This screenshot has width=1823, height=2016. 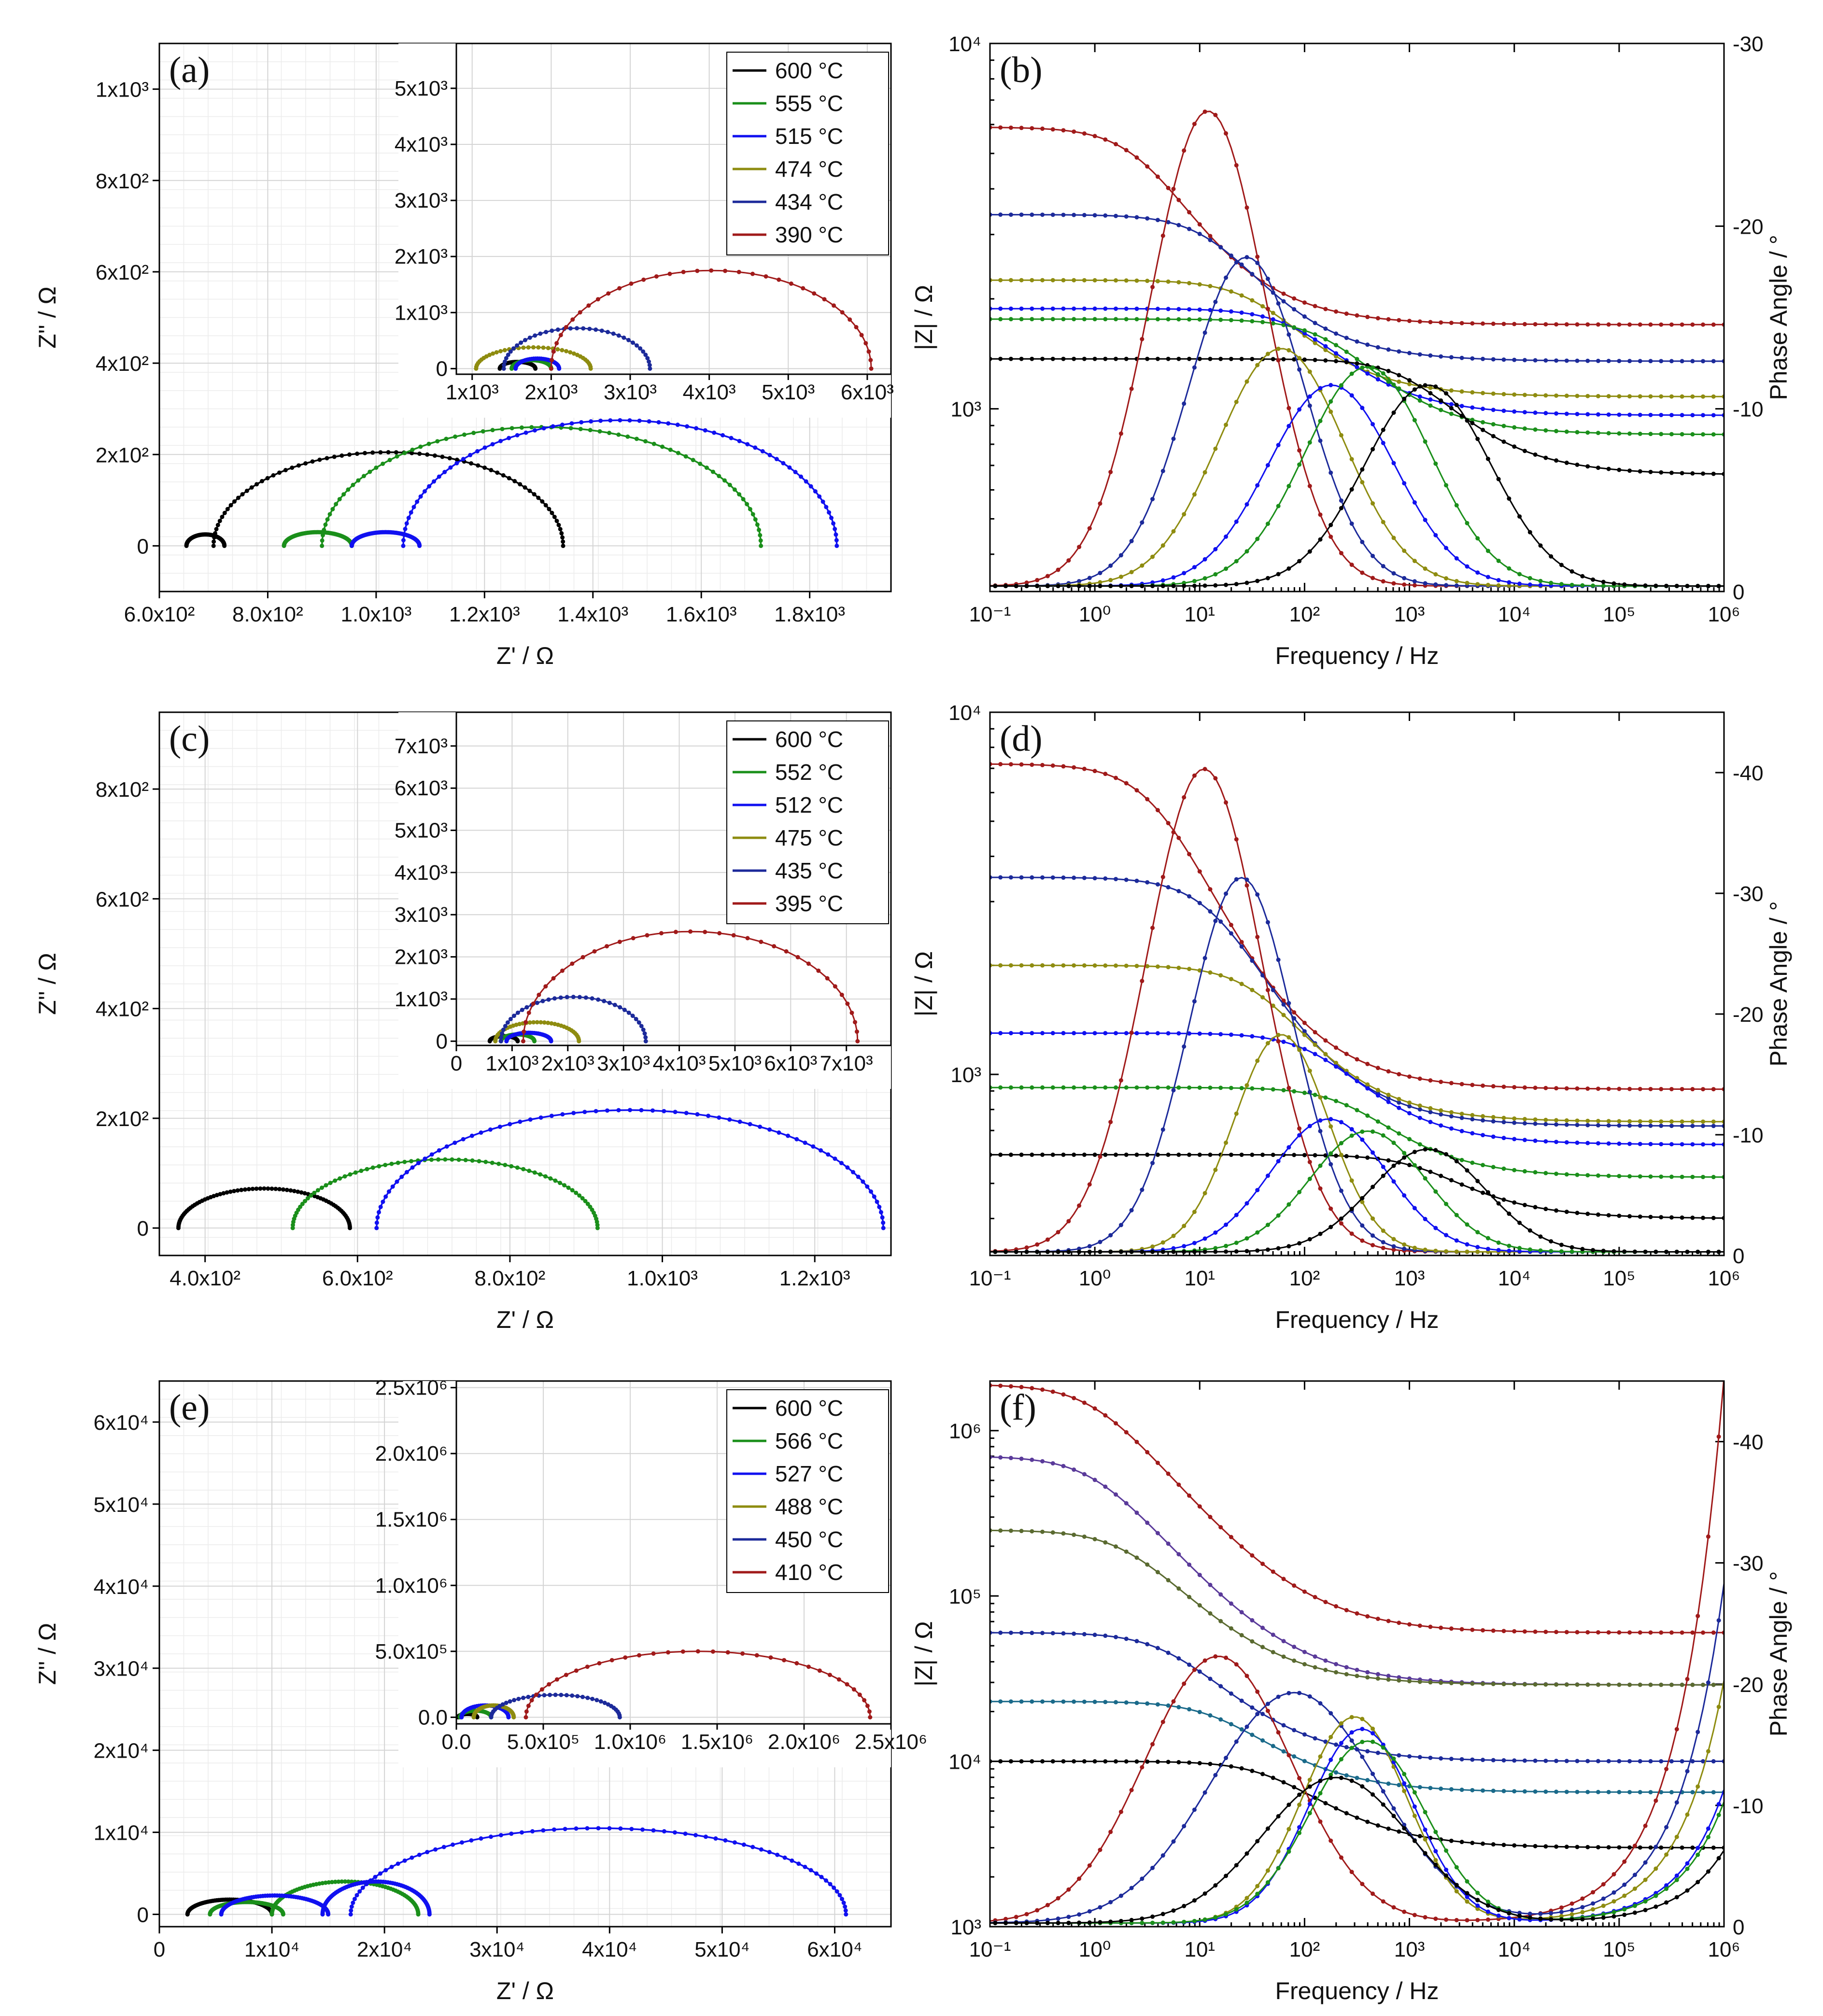 What do you see at coordinates (846, 1063) in the screenshot?
I see `inset-x-tick-label: 7x10³` at bounding box center [846, 1063].